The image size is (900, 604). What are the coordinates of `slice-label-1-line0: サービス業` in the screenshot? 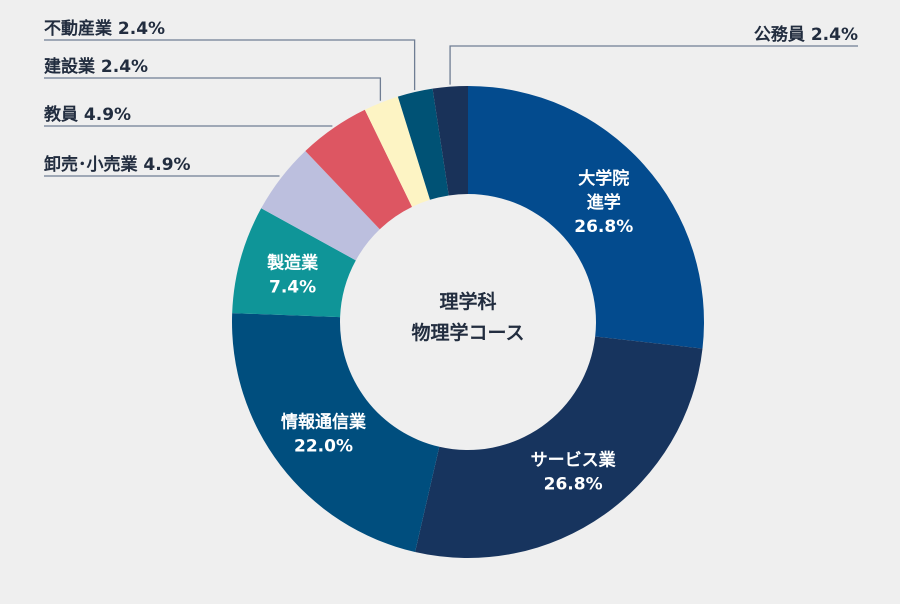 It's located at (573, 460).